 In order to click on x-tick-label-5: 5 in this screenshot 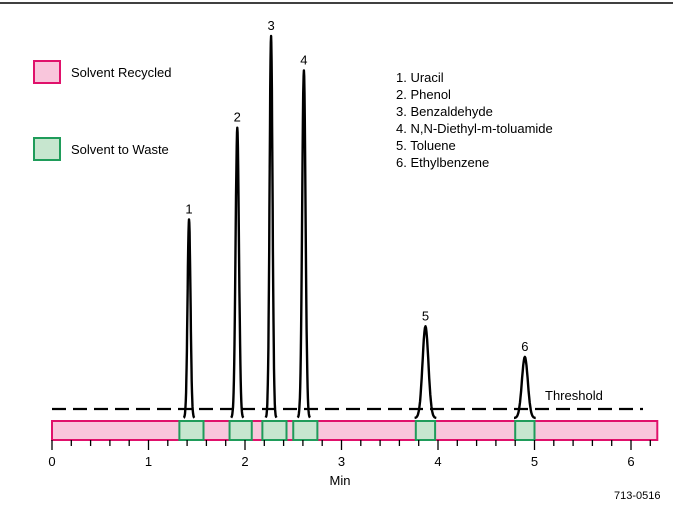, I will do `click(534, 461)`.